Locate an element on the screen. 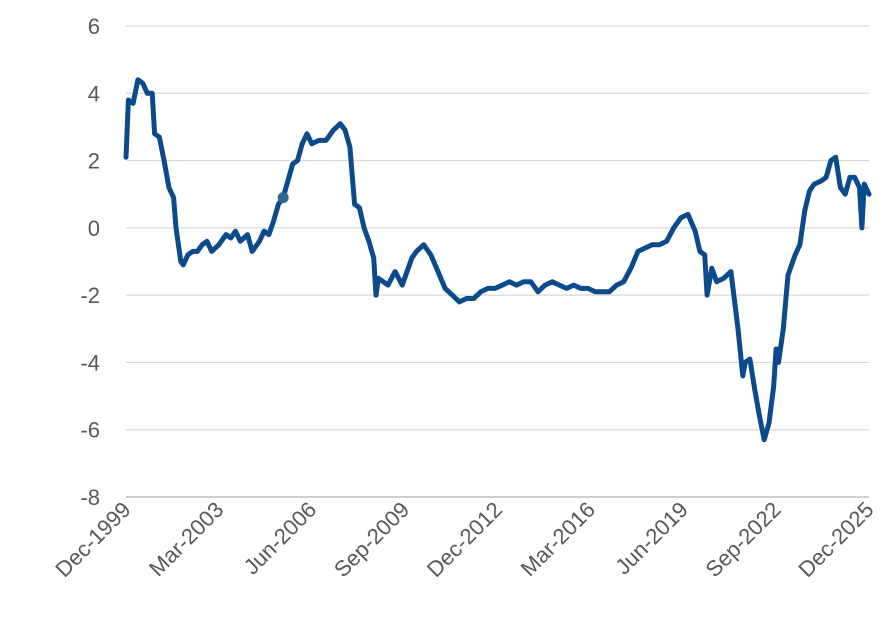 The height and width of the screenshot is (636, 894). x-tick-label: Sep-2022 is located at coordinates (743, 539).